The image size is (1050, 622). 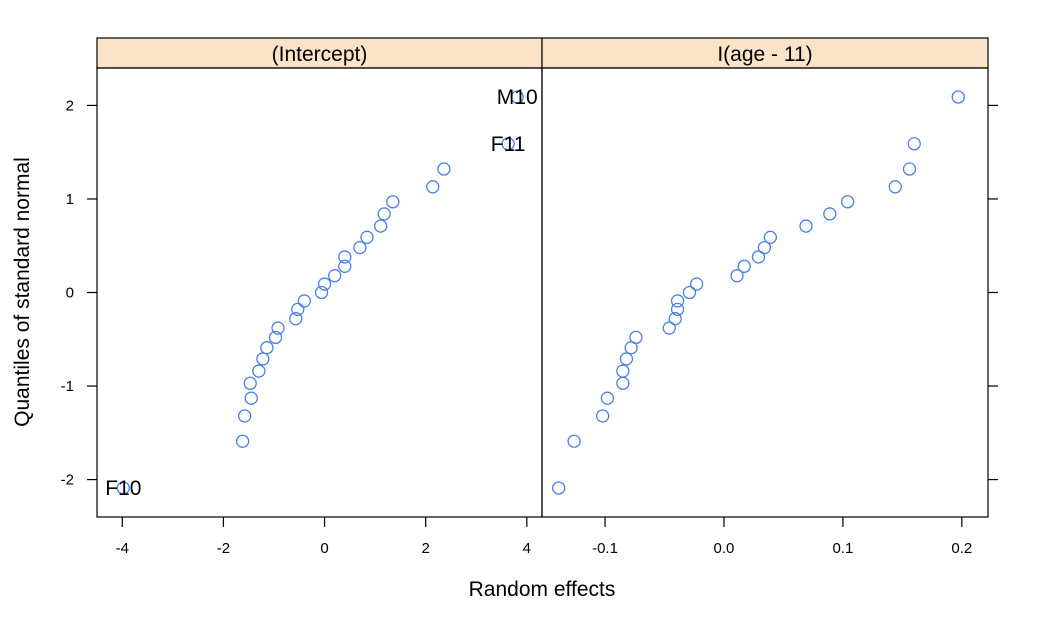 I want to click on point-label: M10, so click(x=517, y=97).